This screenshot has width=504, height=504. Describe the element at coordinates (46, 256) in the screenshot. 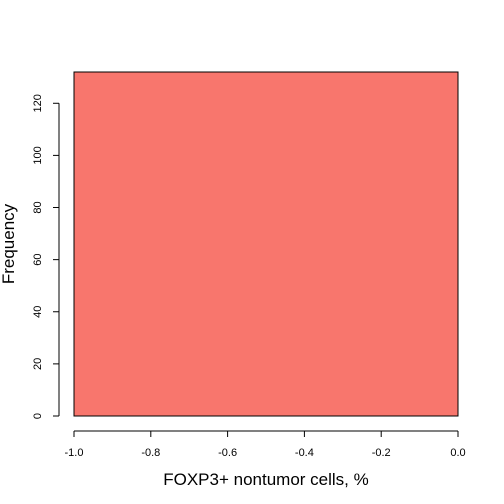

I see `y-axis: 0 20 40 60 80 100 120` at that location.